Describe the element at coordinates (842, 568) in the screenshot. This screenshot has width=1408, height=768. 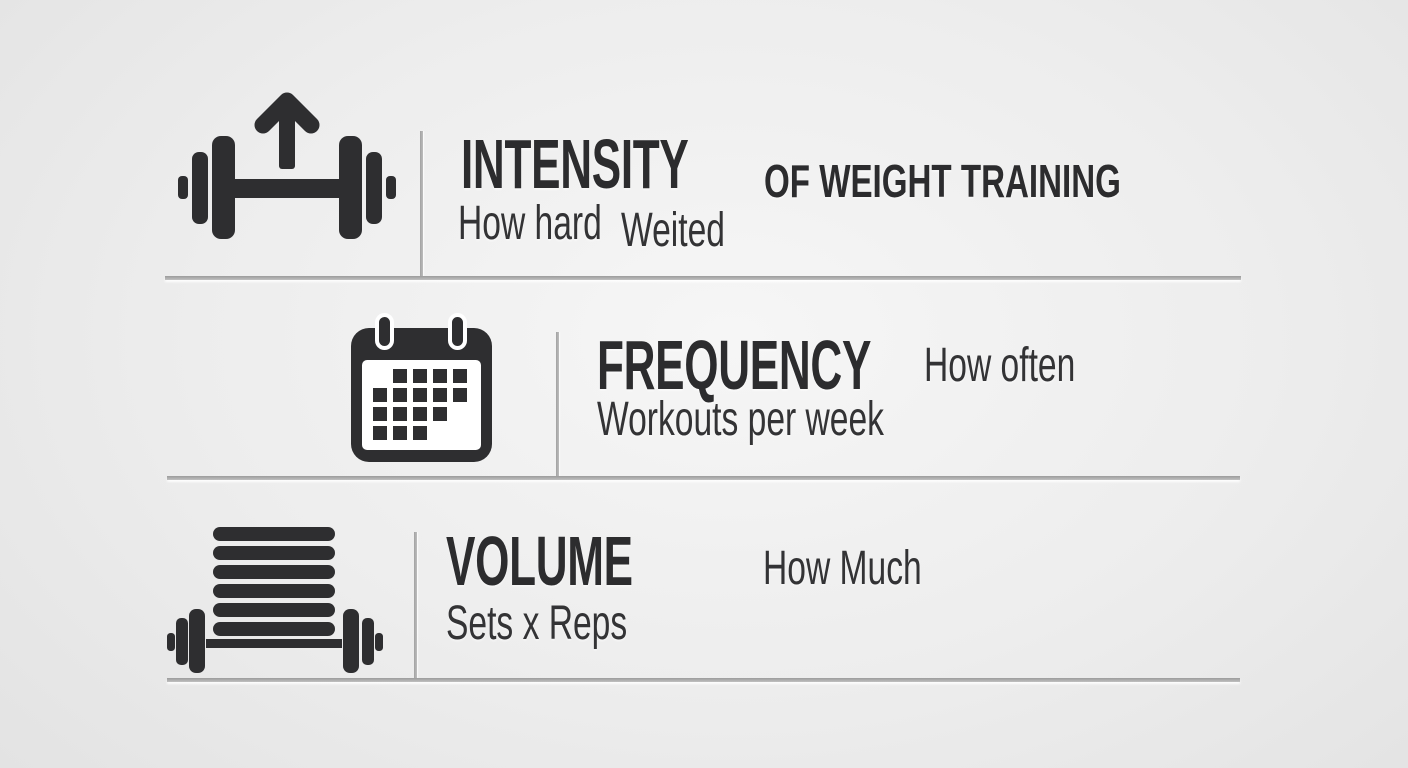
I see `volume-side-note: How Much` at that location.